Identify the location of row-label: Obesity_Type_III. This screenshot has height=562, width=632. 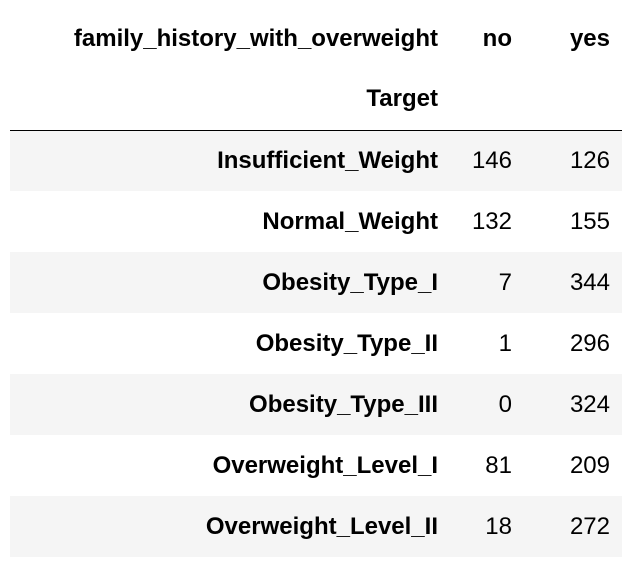
(343, 404).